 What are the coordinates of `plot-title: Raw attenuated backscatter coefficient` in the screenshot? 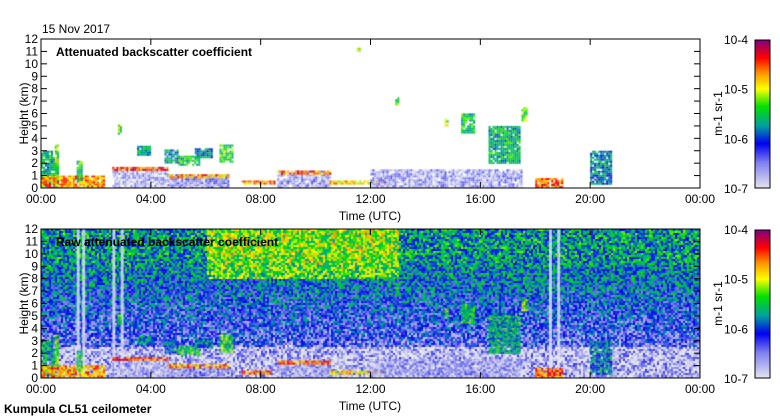 It's located at (167, 242).